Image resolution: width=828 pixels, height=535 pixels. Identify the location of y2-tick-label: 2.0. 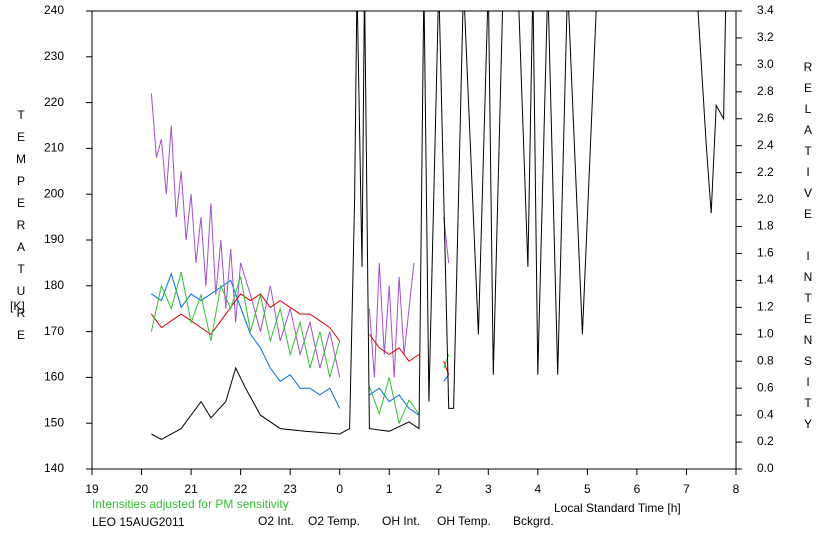
(765, 199).